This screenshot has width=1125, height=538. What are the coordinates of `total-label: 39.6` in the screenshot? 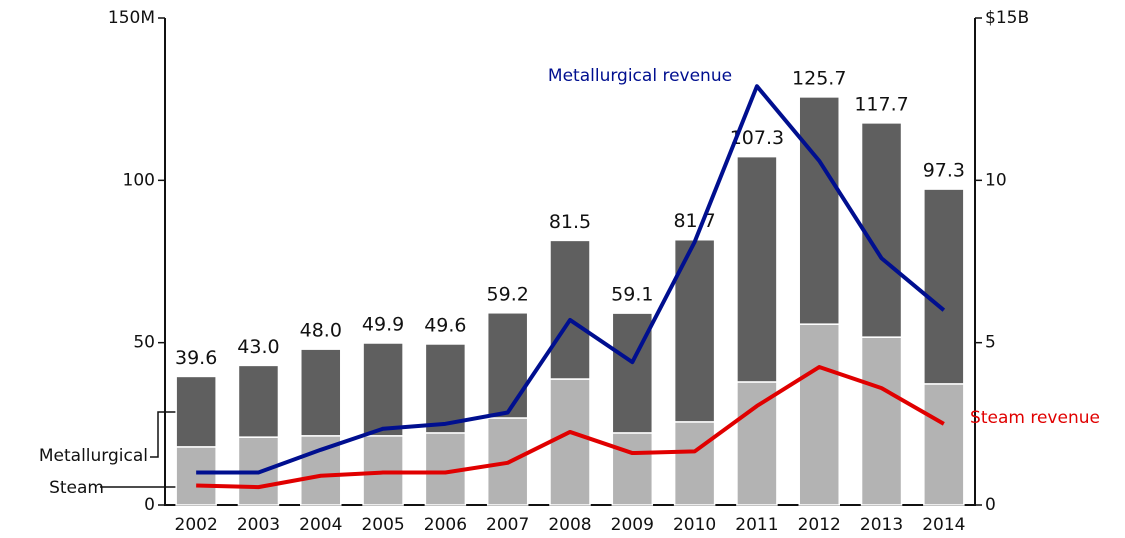 It's located at (196, 358).